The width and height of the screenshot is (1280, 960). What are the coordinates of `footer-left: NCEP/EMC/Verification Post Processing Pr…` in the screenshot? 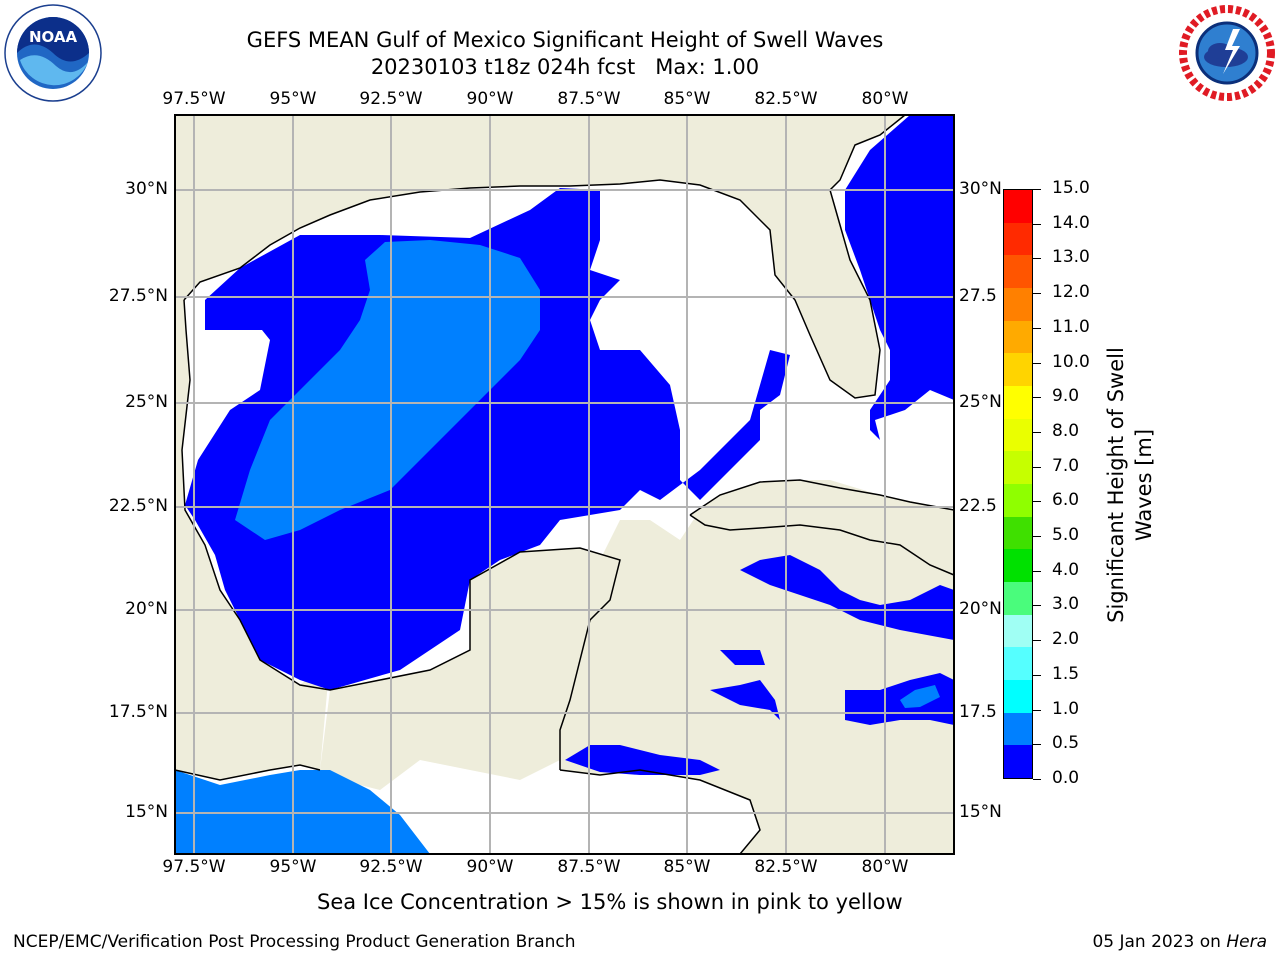 It's located at (294, 942).